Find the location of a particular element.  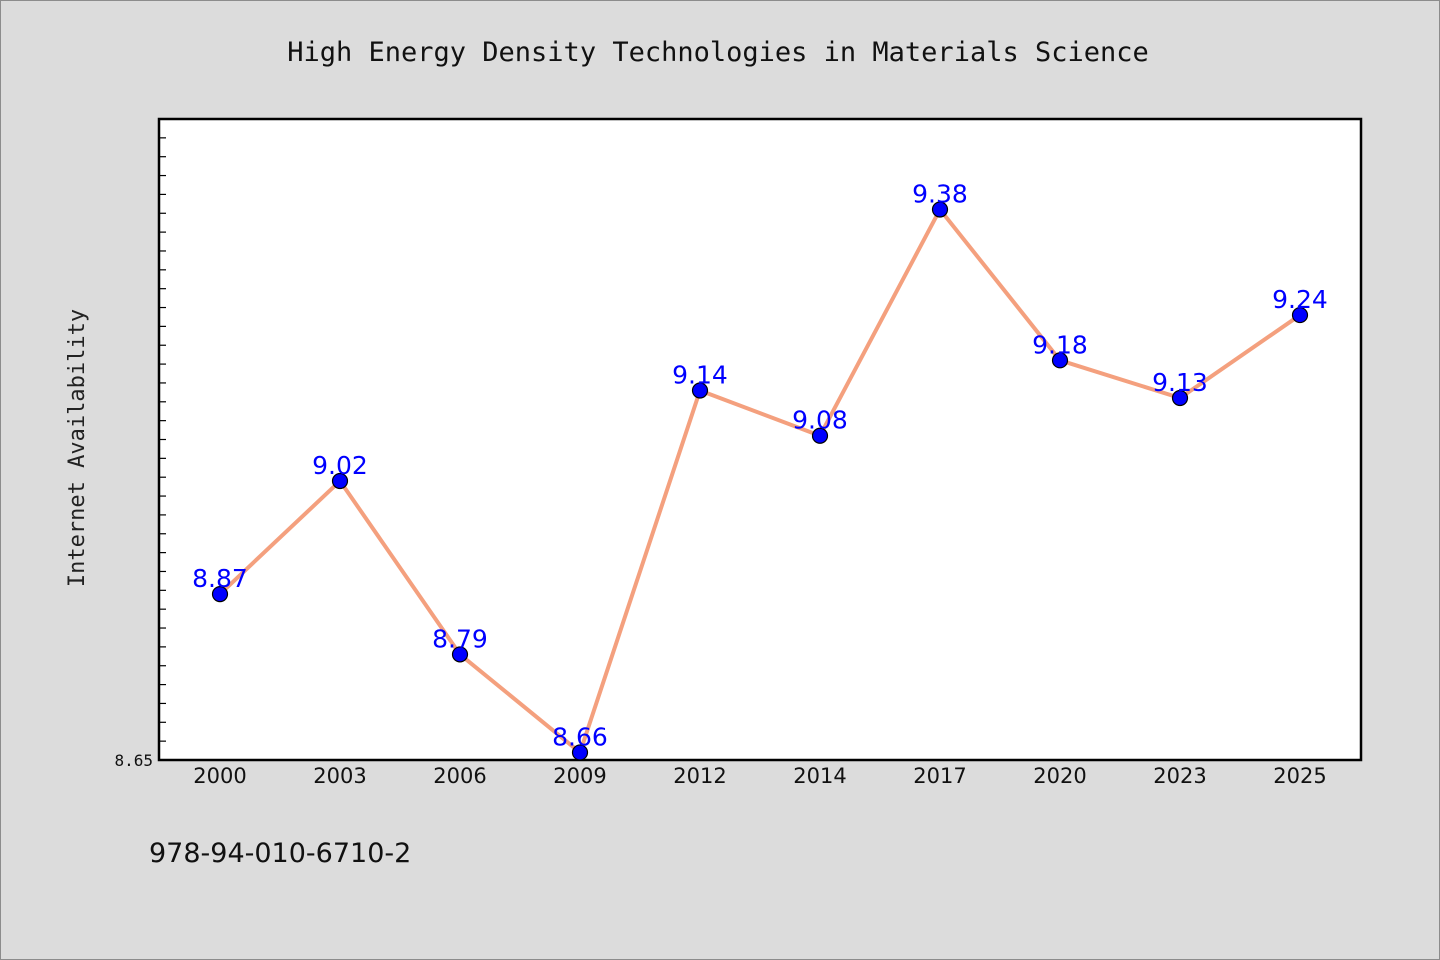

x-tick-label: 2009 is located at coordinates (579, 776).